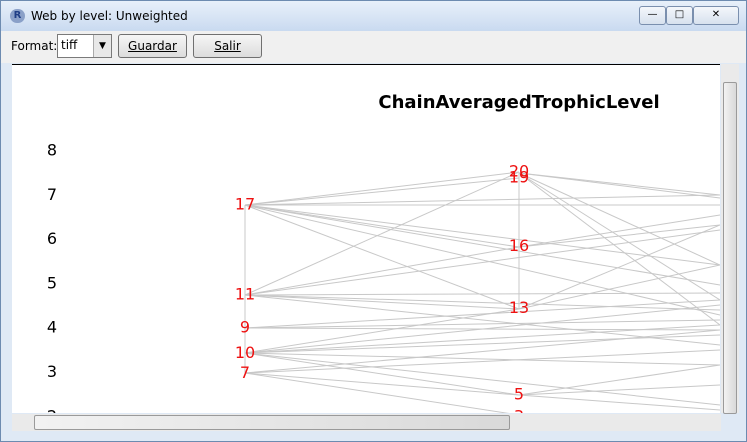  Describe the element at coordinates (109, 16) in the screenshot. I see `window-title: Web by level: Unweighted` at that location.